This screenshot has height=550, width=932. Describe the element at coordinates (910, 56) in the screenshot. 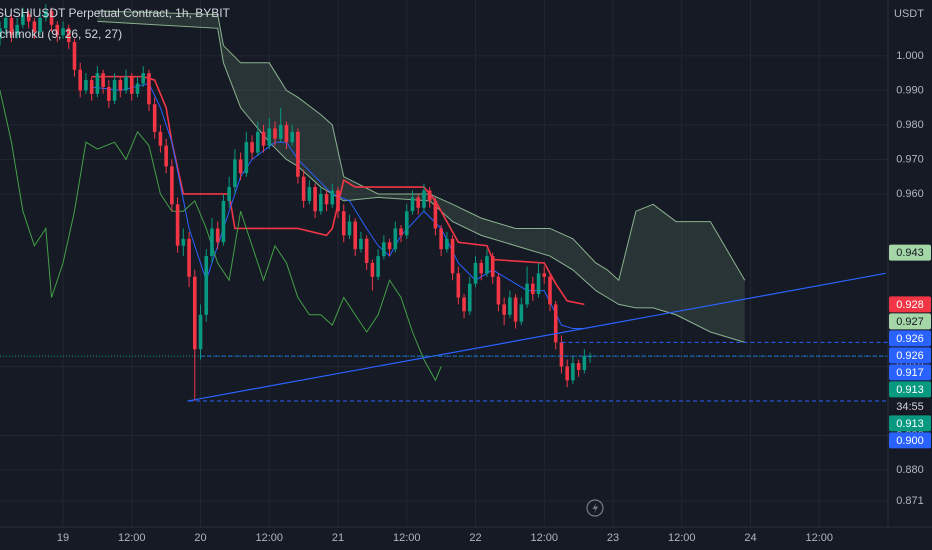

I see `y-tick-label: 1.000` at that location.